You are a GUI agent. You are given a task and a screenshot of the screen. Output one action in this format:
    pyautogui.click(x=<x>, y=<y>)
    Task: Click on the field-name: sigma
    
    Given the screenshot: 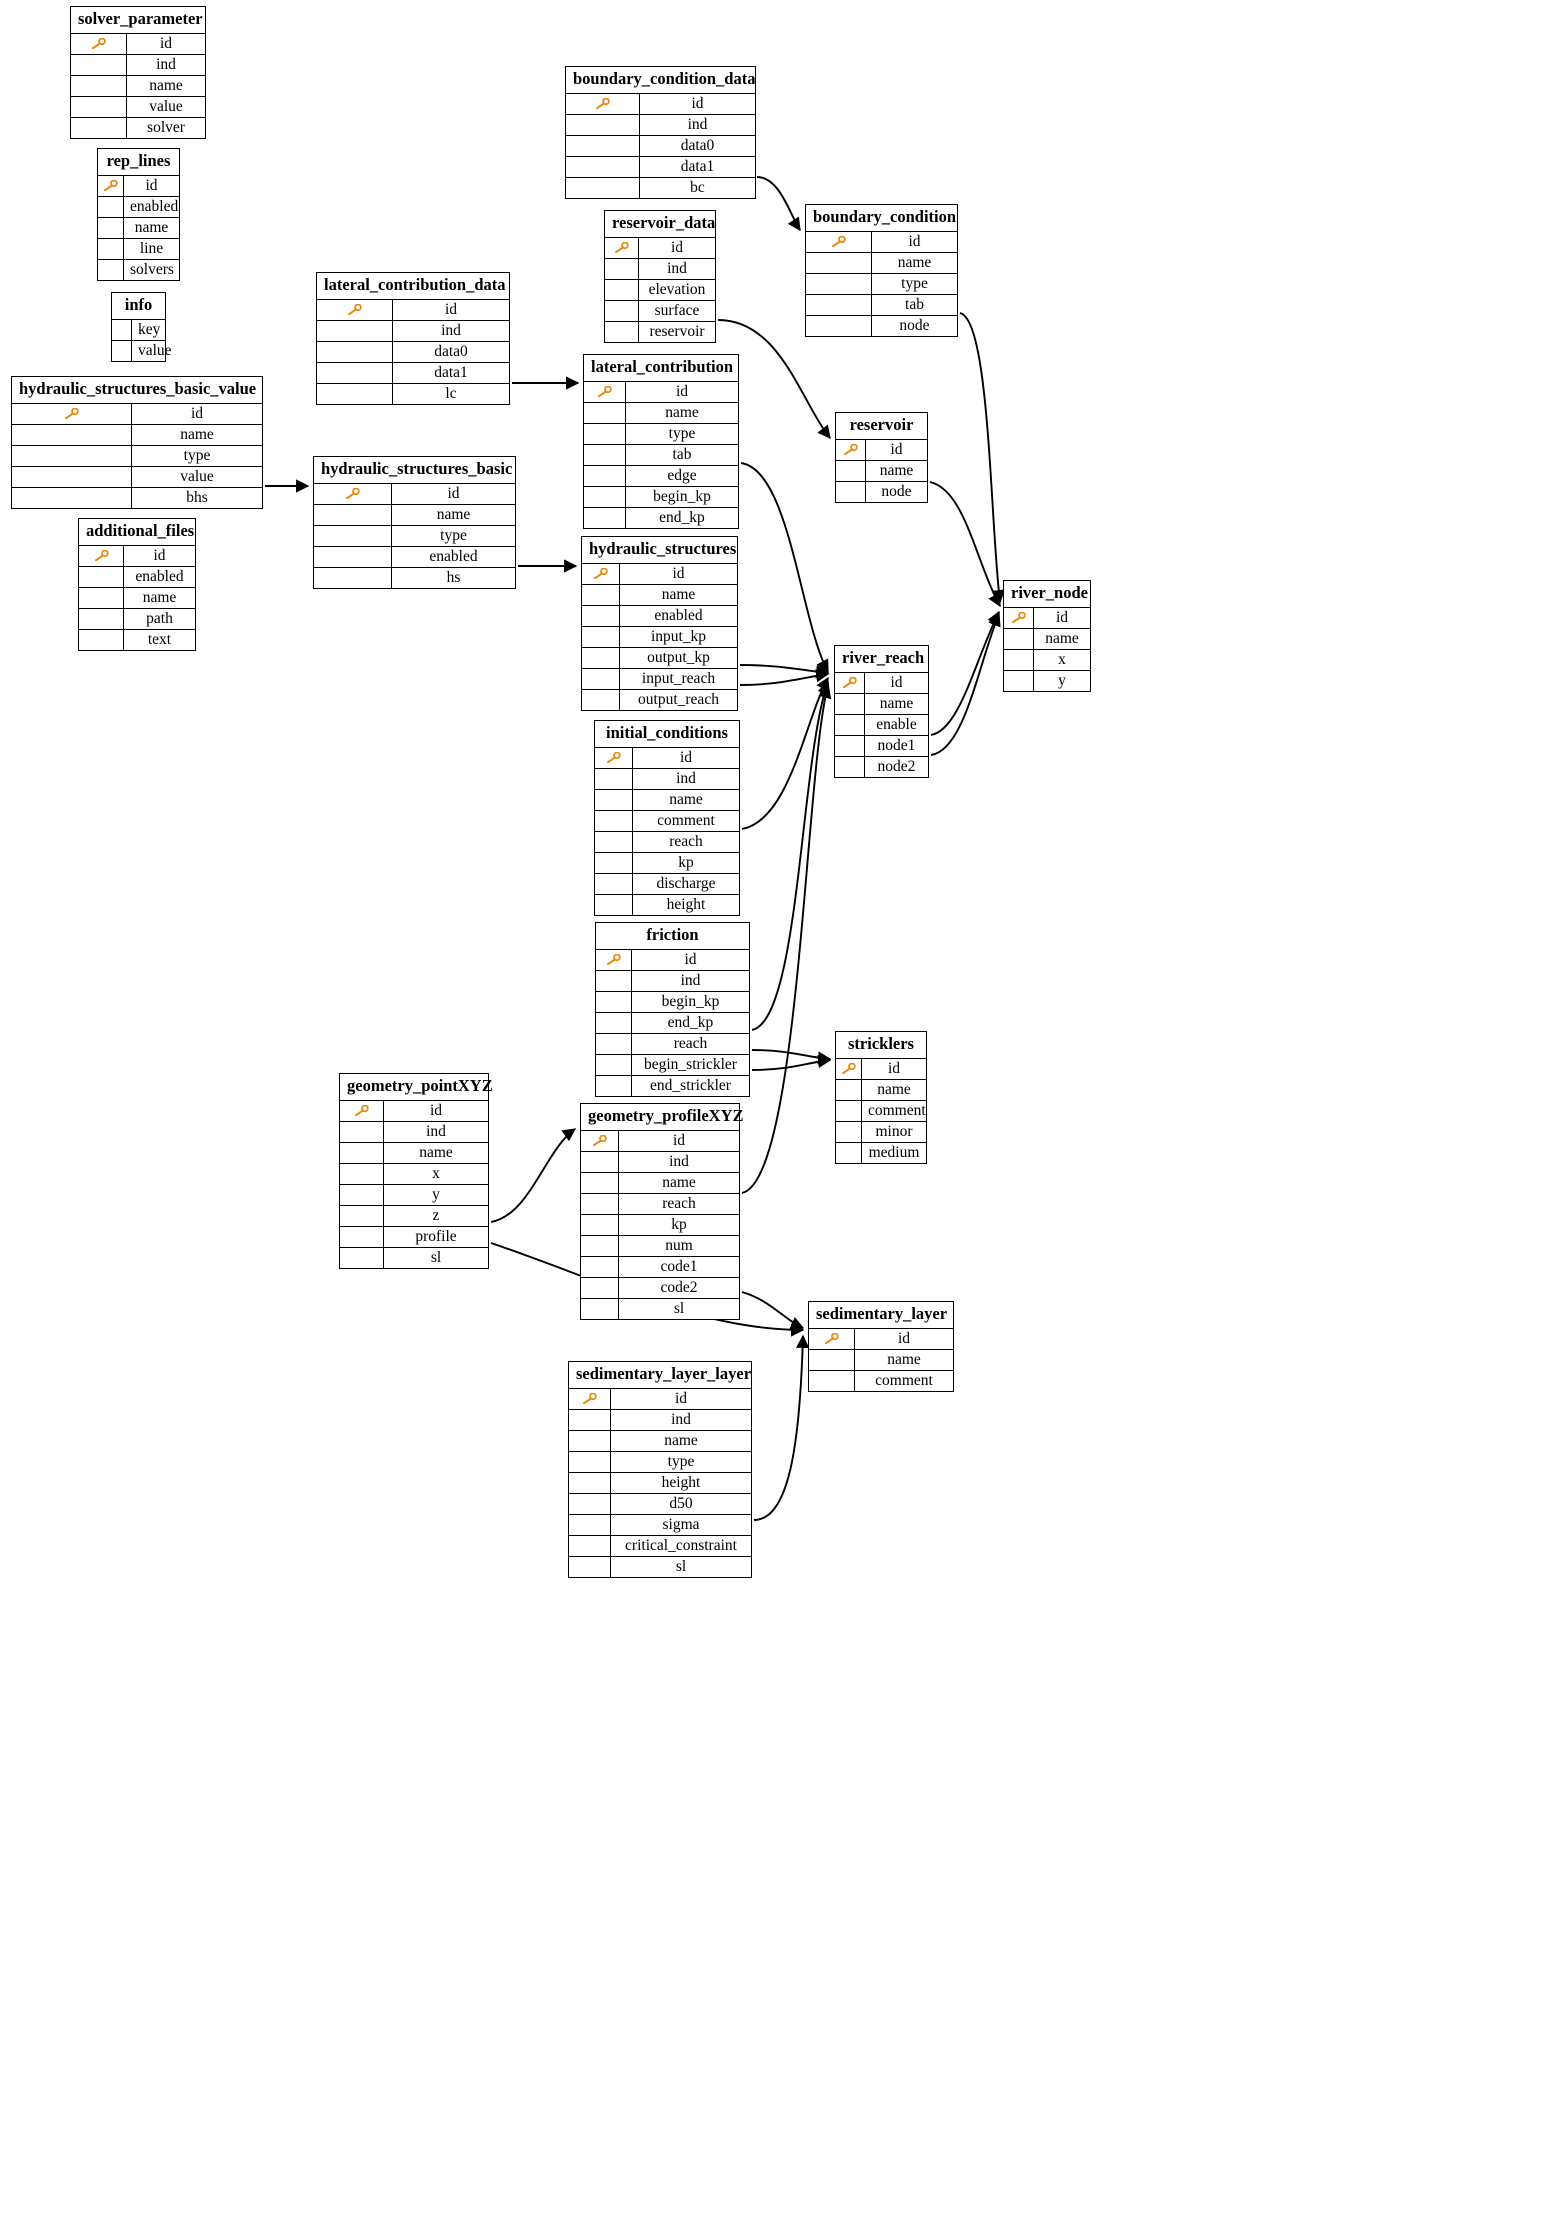 What is the action you would take?
    pyautogui.click(x=681, y=1524)
    